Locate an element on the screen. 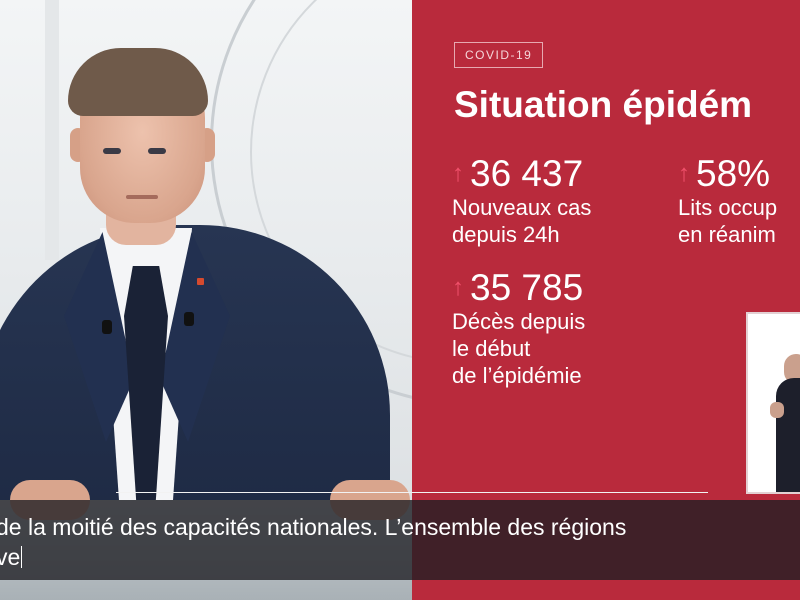  stat-number: 58% is located at coordinates (733, 173).